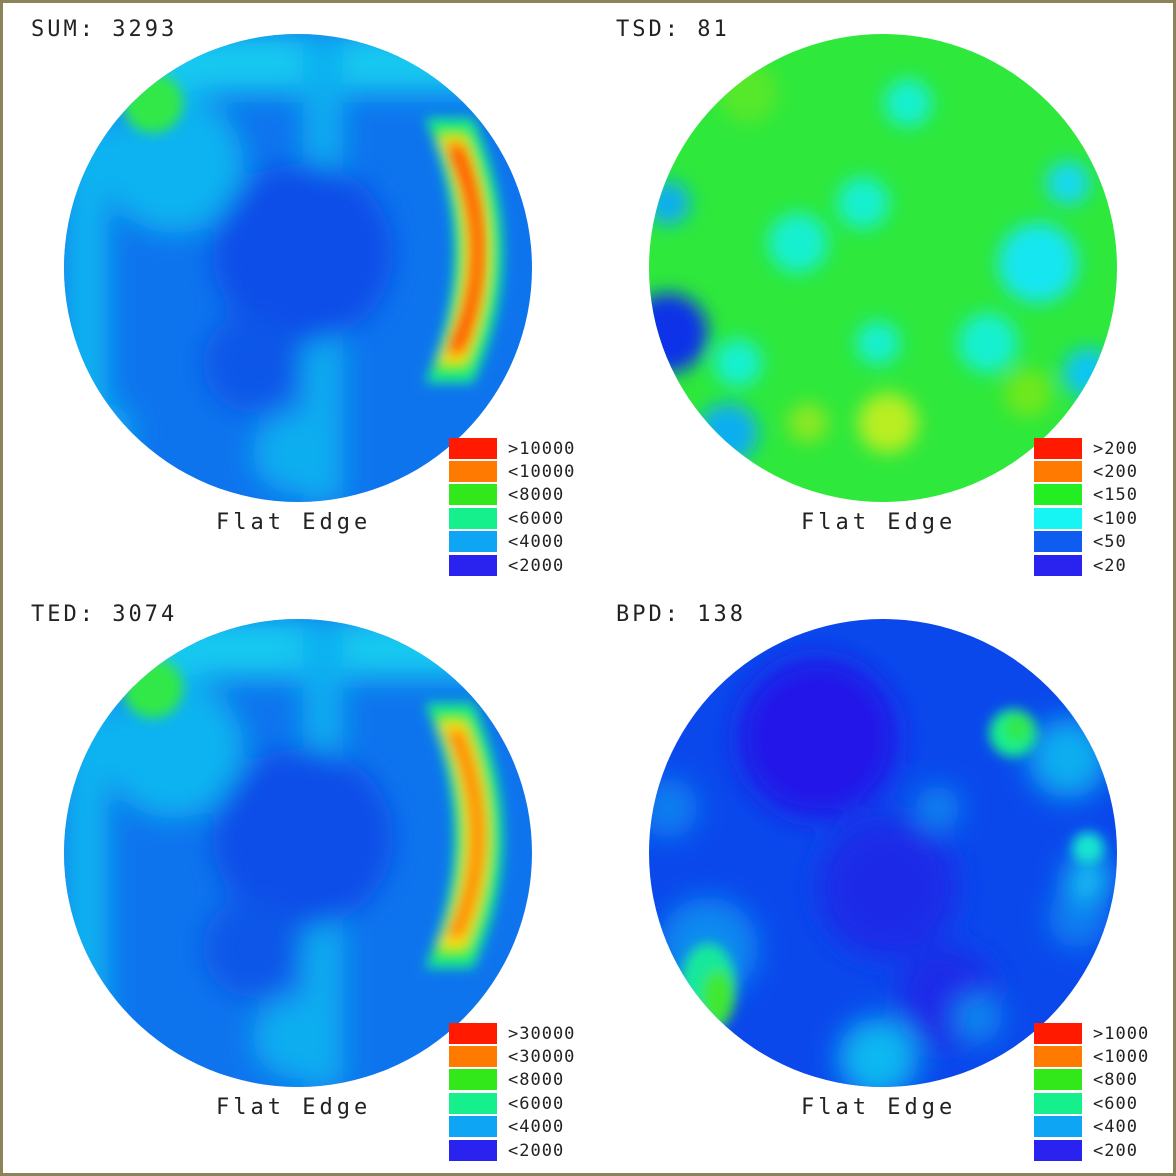 The width and height of the screenshot is (1176, 1176). I want to click on legend-entry: <50, so click(1086, 542).